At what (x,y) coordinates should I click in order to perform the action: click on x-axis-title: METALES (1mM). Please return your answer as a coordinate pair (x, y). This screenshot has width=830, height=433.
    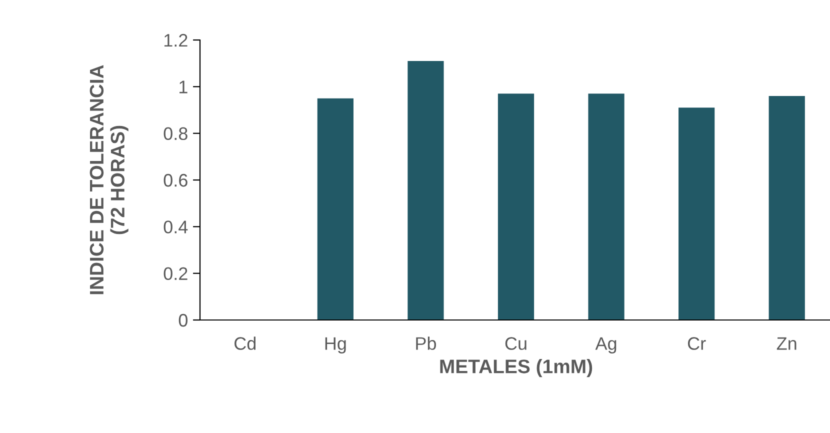
    Looking at the image, I should click on (516, 368).